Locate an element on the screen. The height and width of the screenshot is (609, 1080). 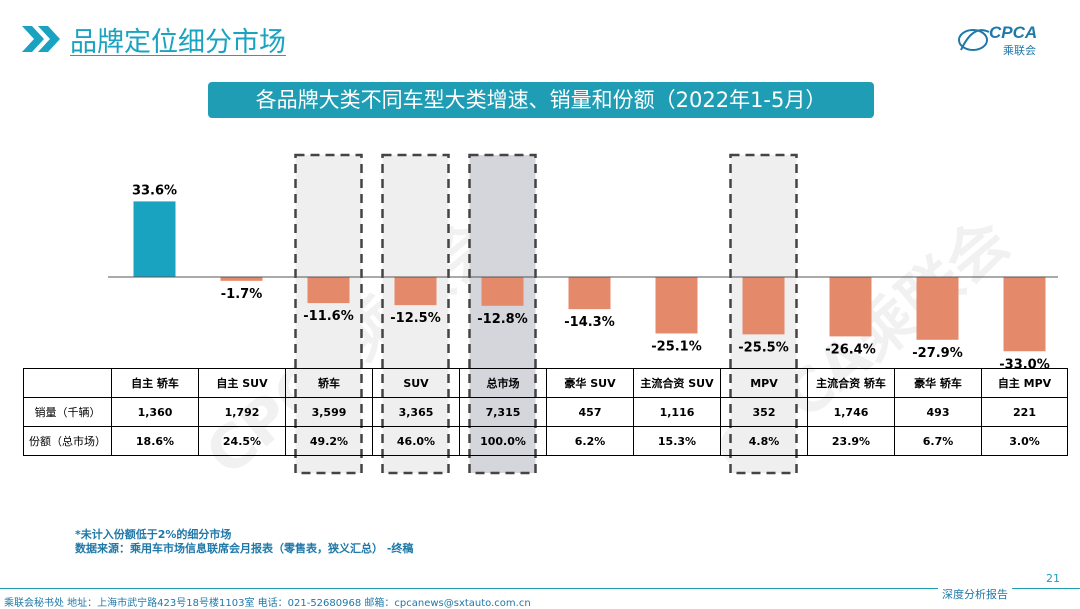
table-cell: 24.5% is located at coordinates (242, 441).